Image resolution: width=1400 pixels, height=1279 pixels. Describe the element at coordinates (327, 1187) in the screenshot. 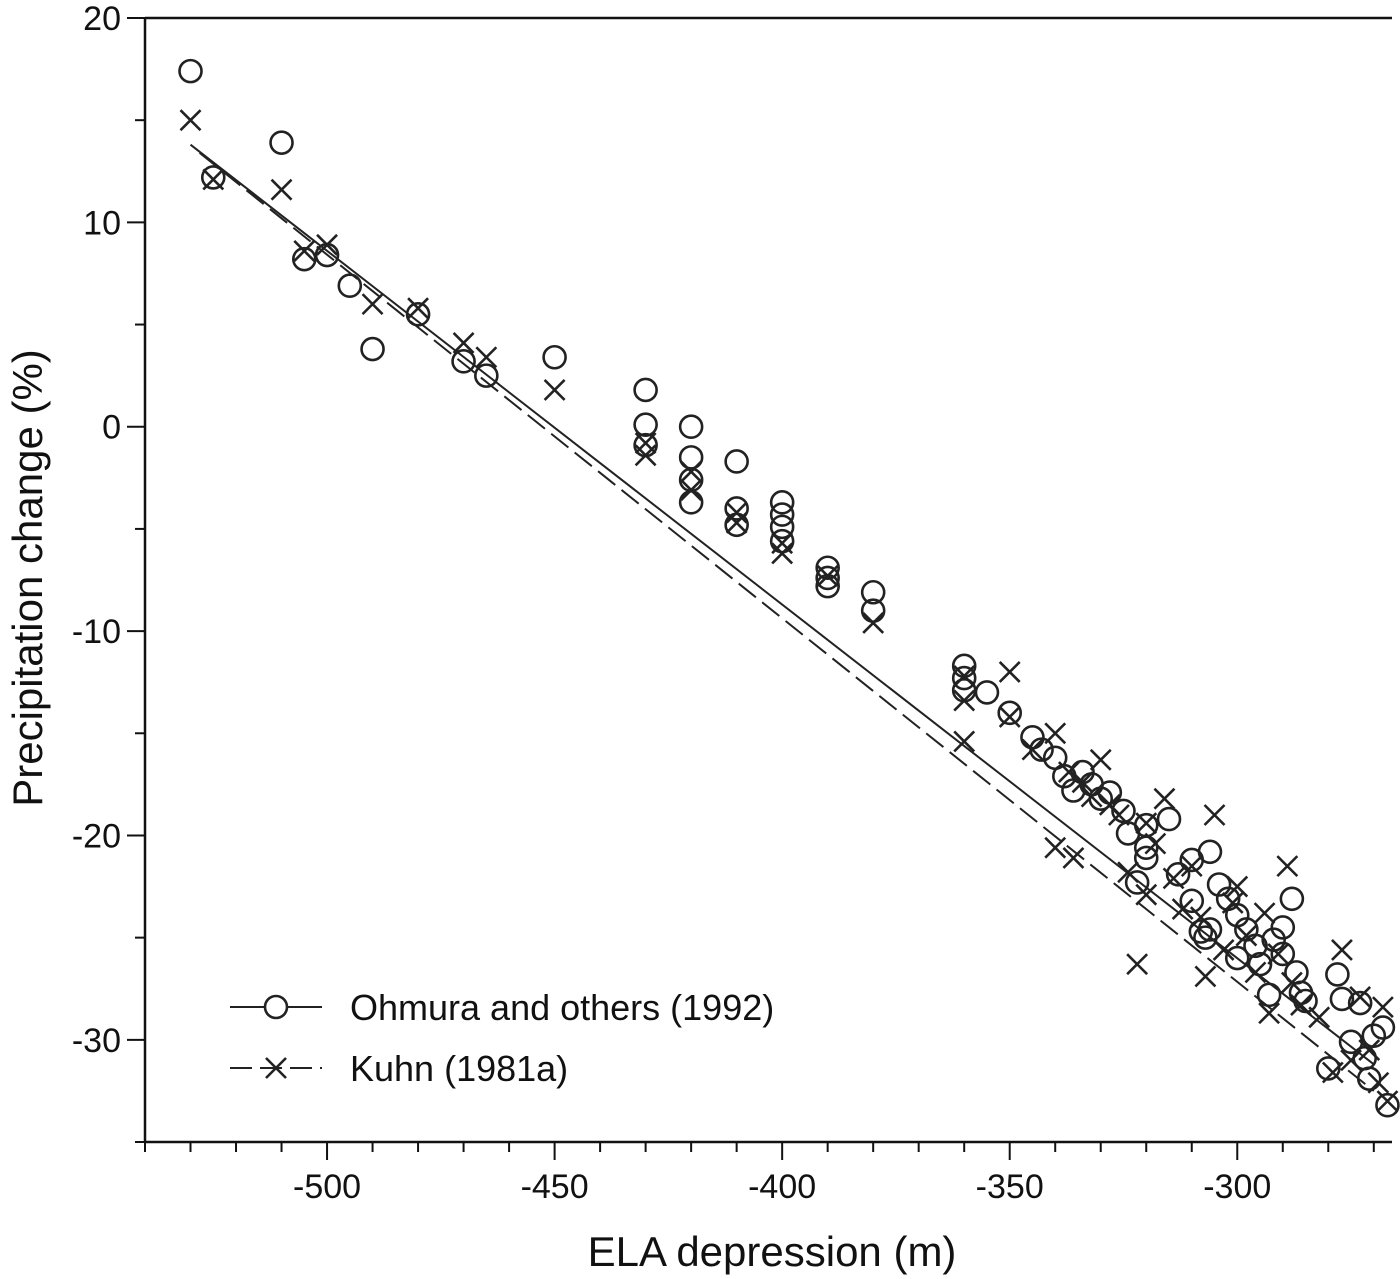

I see `x-tick-label: -500` at that location.